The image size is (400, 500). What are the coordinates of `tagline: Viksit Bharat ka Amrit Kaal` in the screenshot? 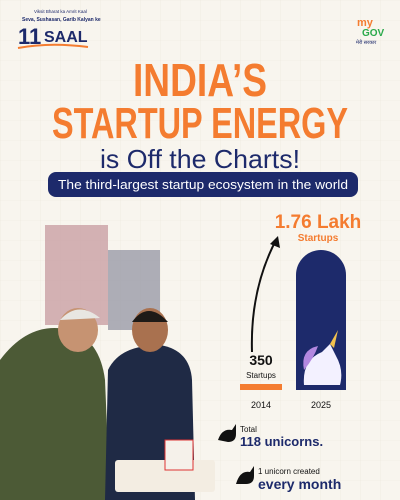 It's located at (60, 11).